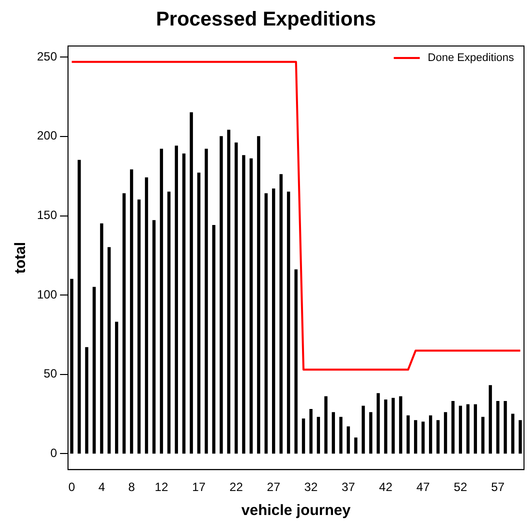  I want to click on x-tick-label: 32, so click(311, 487).